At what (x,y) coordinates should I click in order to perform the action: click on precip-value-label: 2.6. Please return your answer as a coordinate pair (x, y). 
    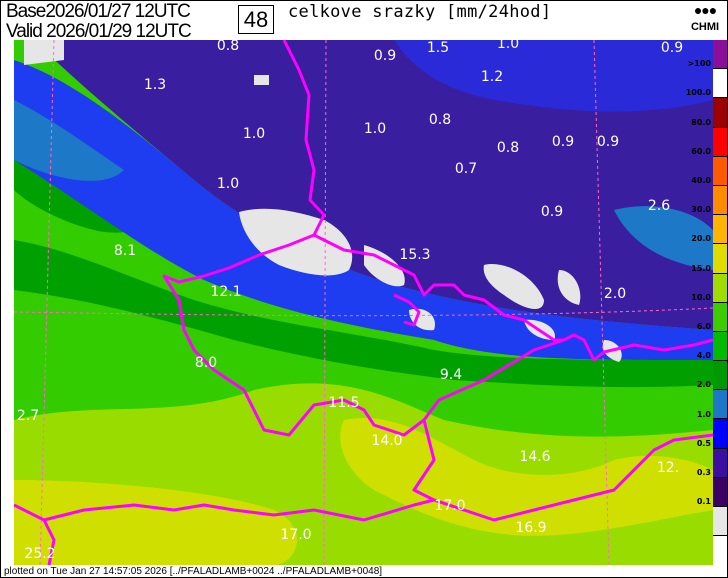
    Looking at the image, I should click on (659, 206).